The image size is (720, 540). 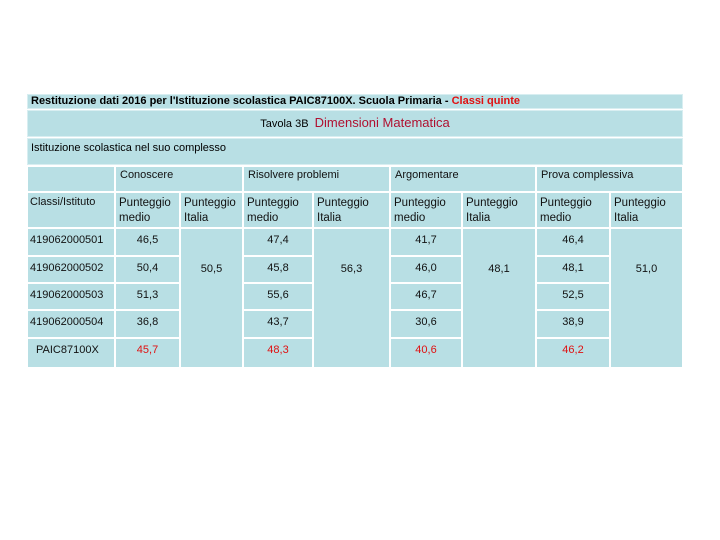 I want to click on score: 48,3, so click(x=278, y=353).